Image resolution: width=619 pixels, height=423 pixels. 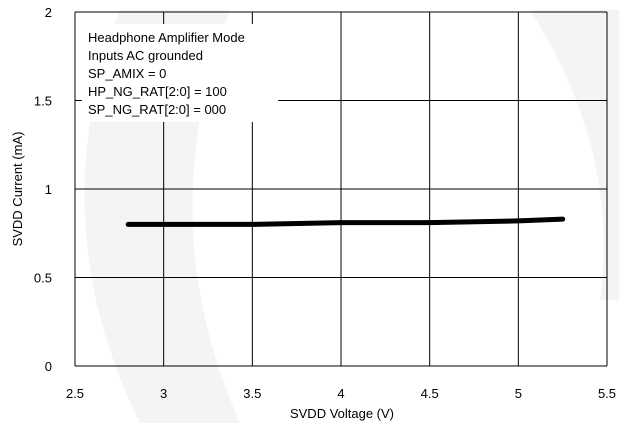 I want to click on x-tick-label: 2.5, so click(x=75, y=393).